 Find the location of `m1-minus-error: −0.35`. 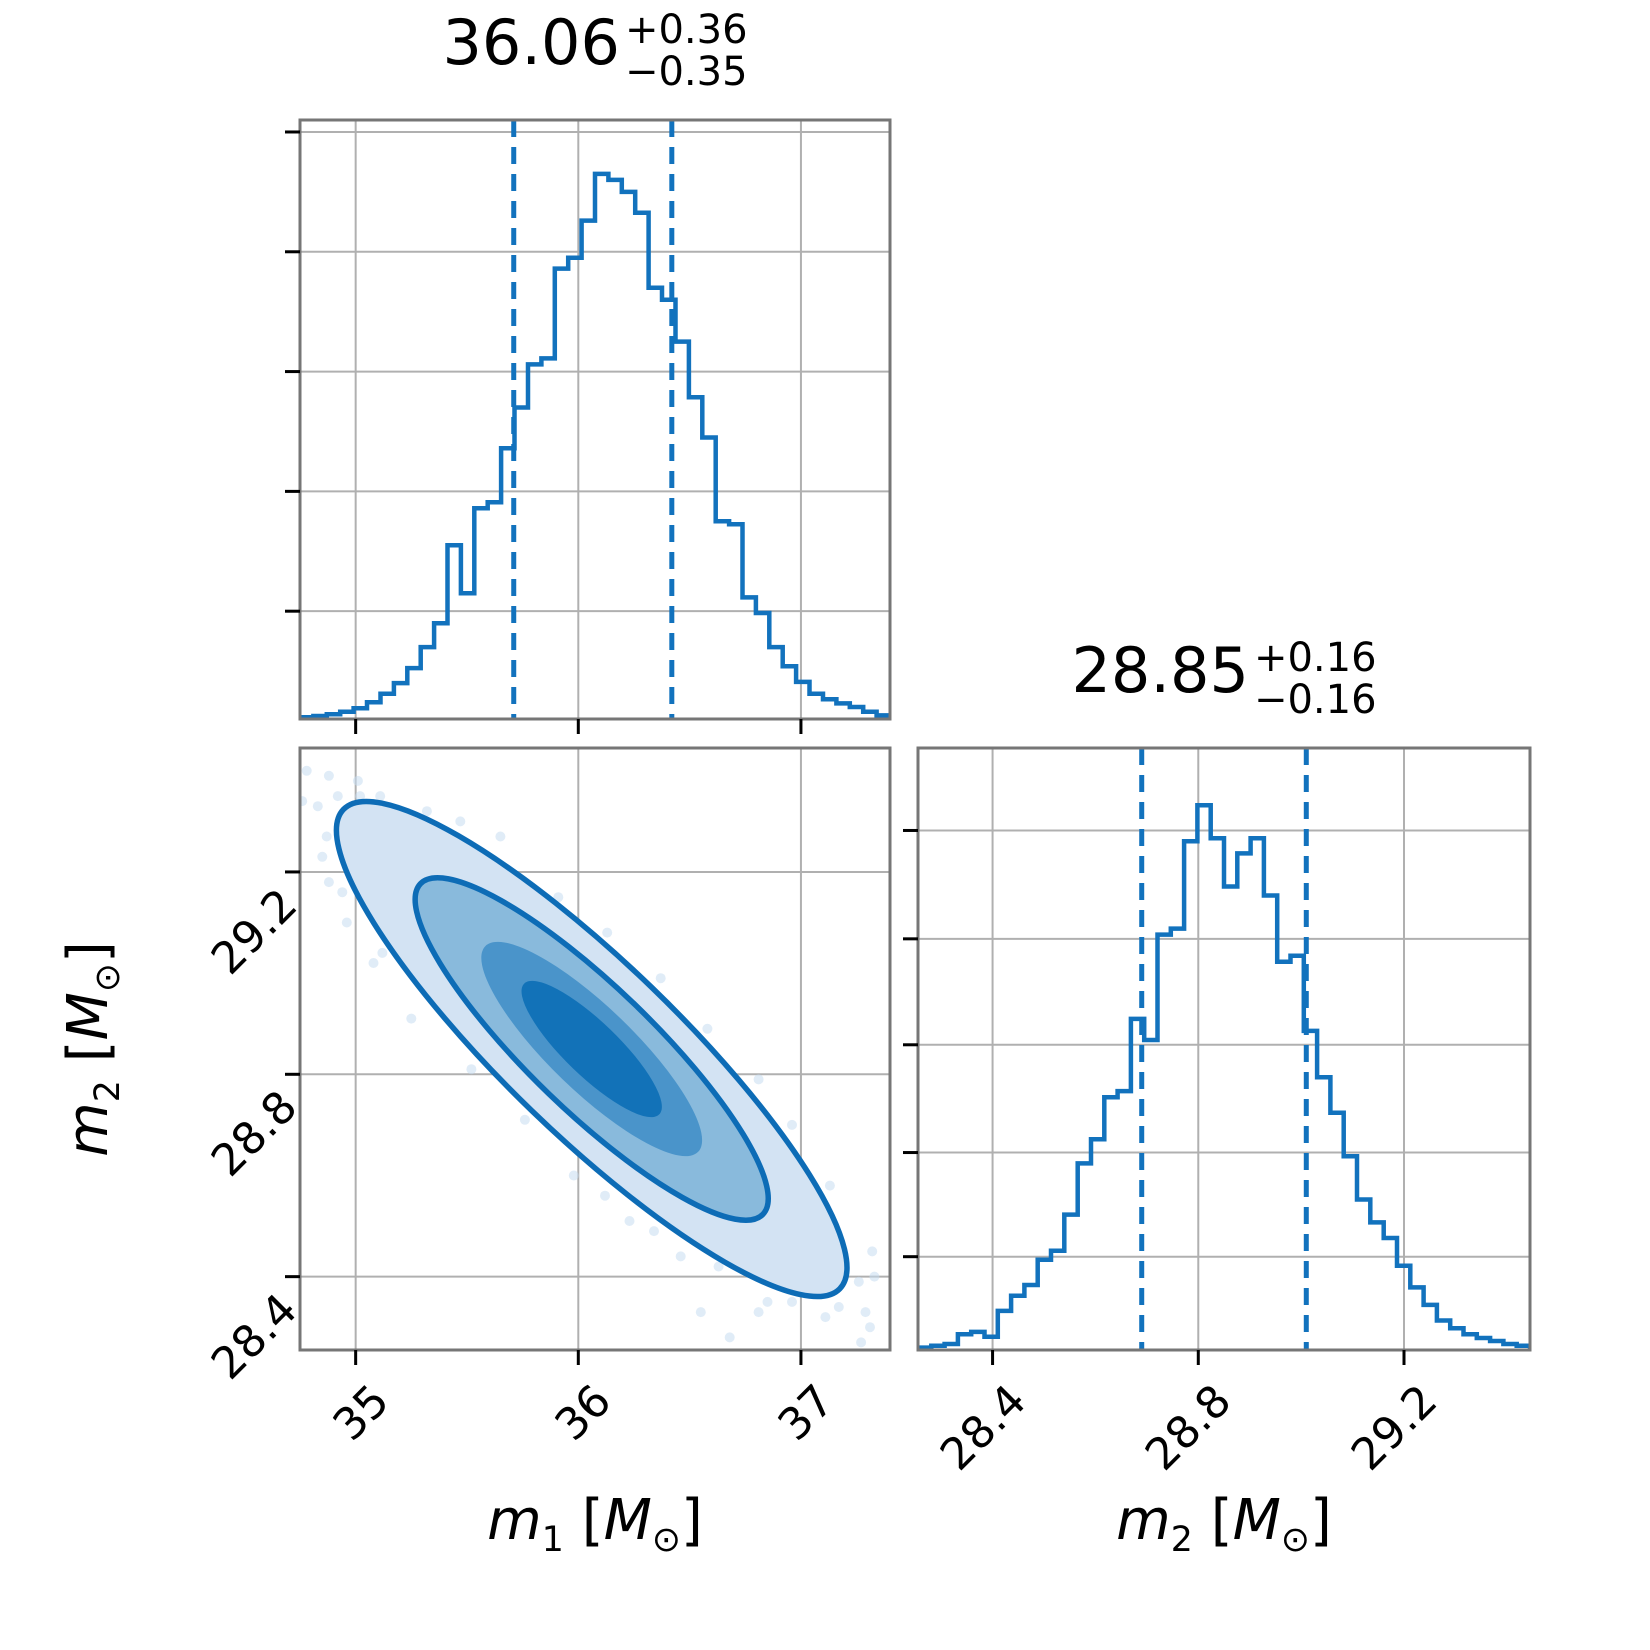

m1-minus-error: −0.35 is located at coordinates (686, 72).